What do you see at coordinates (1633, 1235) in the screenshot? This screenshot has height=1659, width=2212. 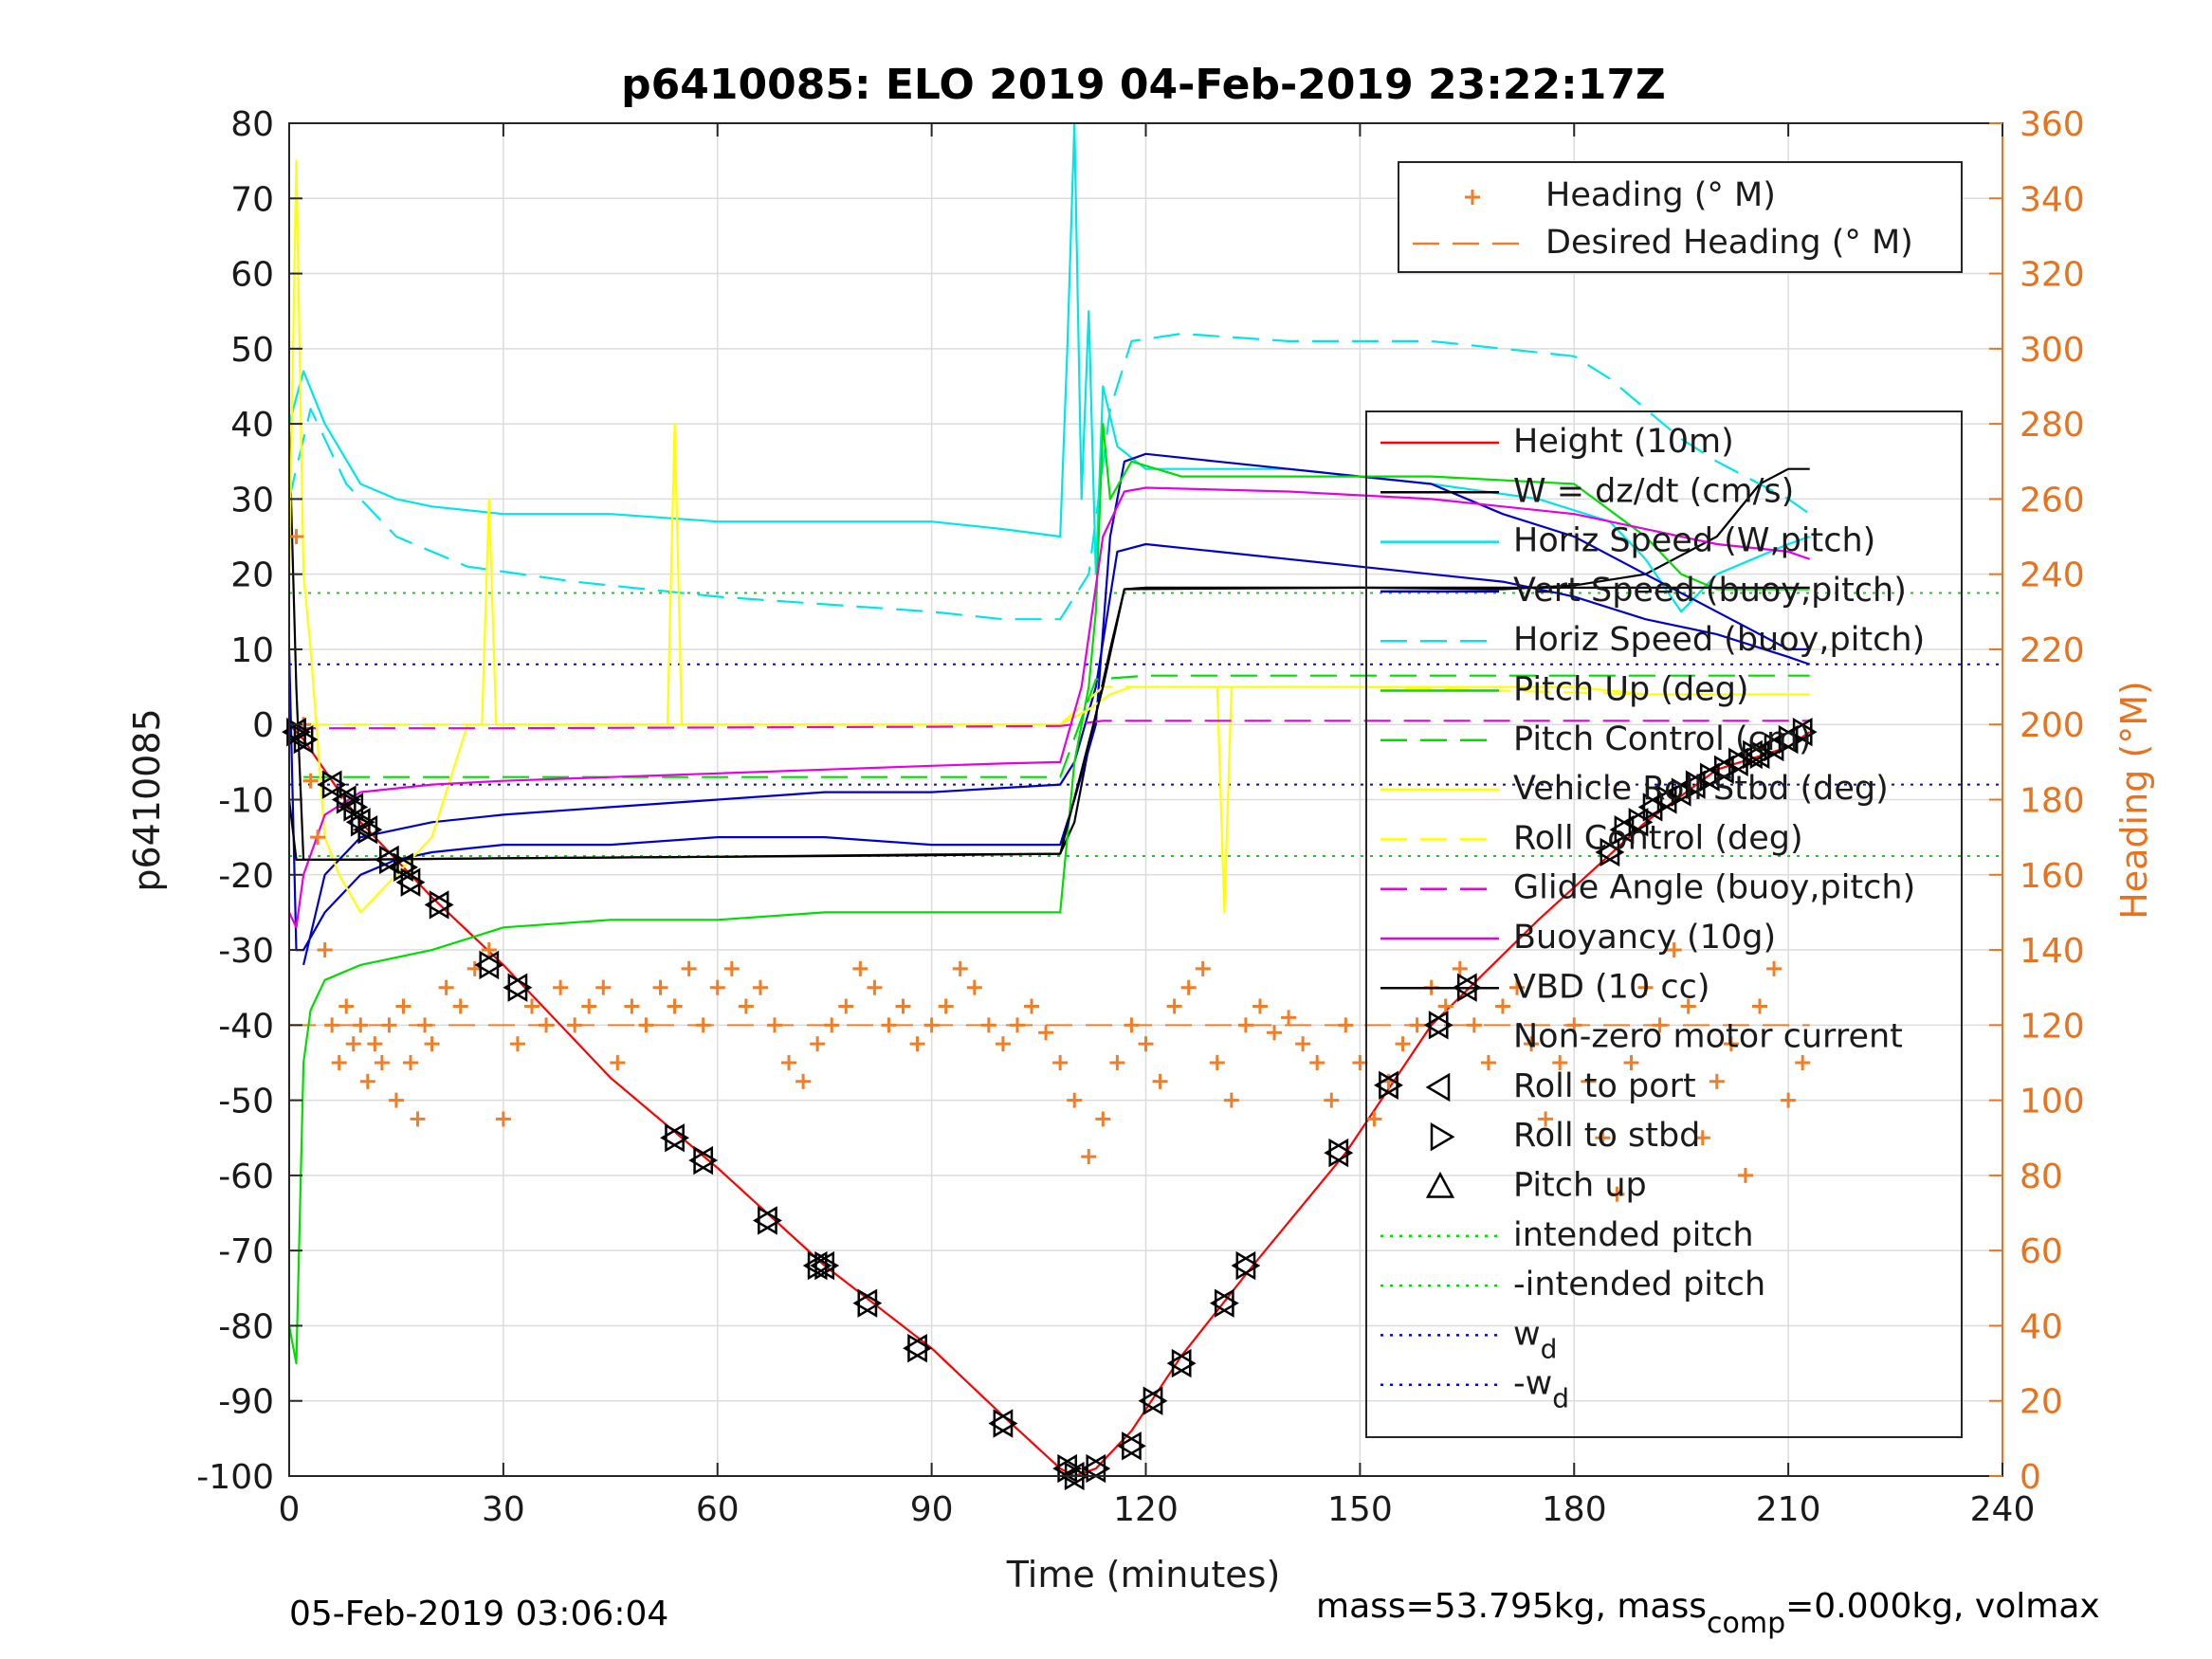 I see `legend-label: intended pitch` at bounding box center [1633, 1235].